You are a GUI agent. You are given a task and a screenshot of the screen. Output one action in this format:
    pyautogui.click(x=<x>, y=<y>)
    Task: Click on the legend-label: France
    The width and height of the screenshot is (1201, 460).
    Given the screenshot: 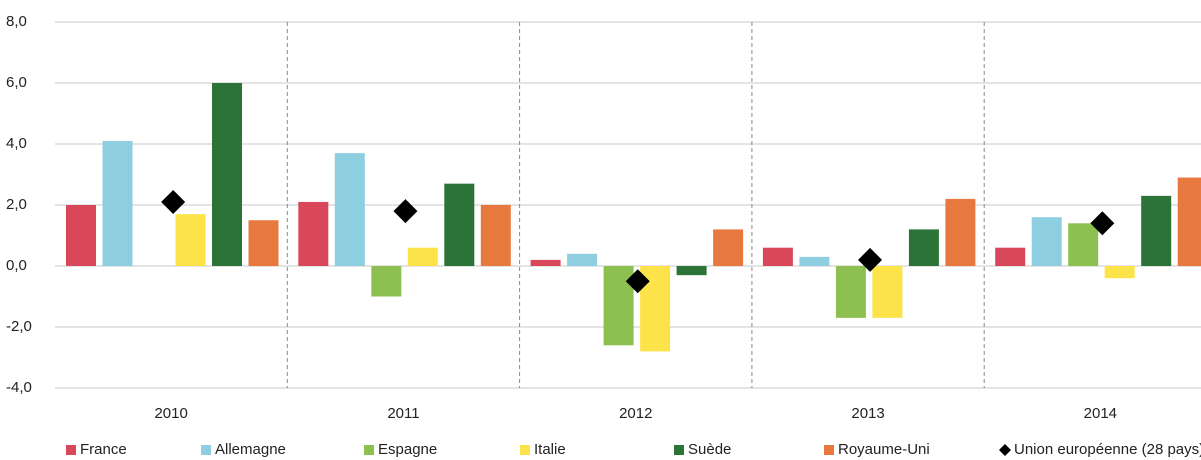 What is the action you would take?
    pyautogui.click(x=103, y=449)
    